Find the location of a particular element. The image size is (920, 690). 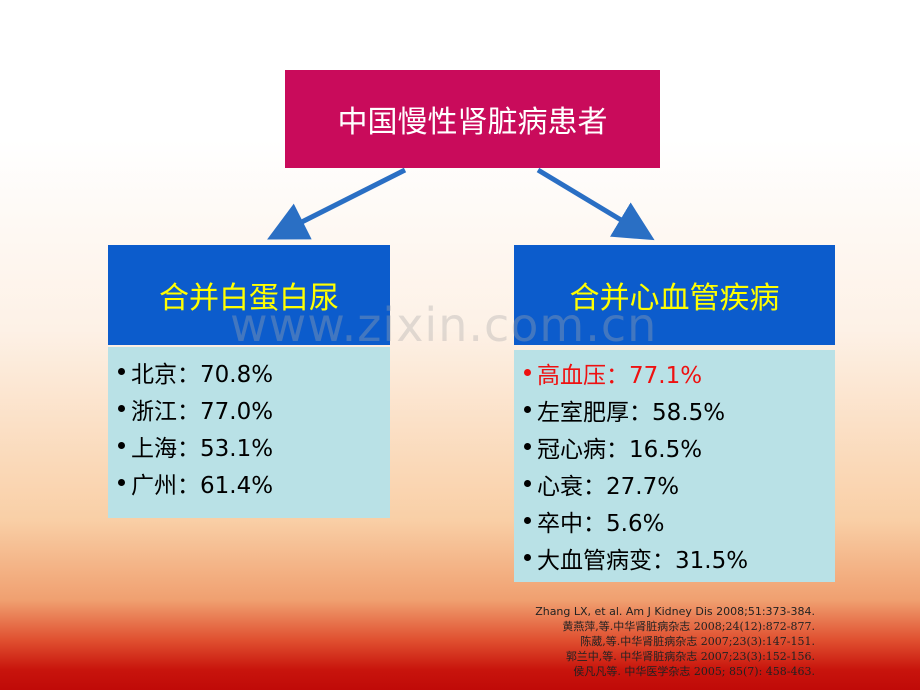

item-text: 冠心病：16.5% is located at coordinates (620, 449).